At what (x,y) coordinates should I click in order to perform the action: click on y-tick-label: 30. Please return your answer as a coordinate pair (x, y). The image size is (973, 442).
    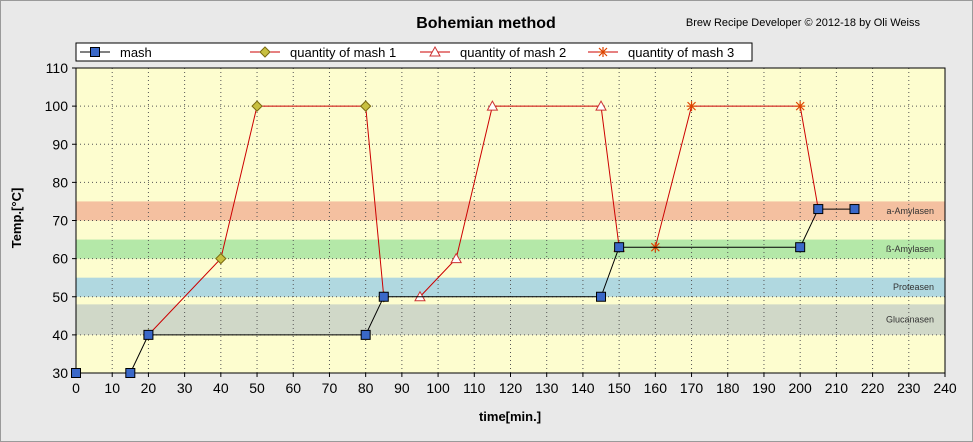
    Looking at the image, I should click on (60, 373).